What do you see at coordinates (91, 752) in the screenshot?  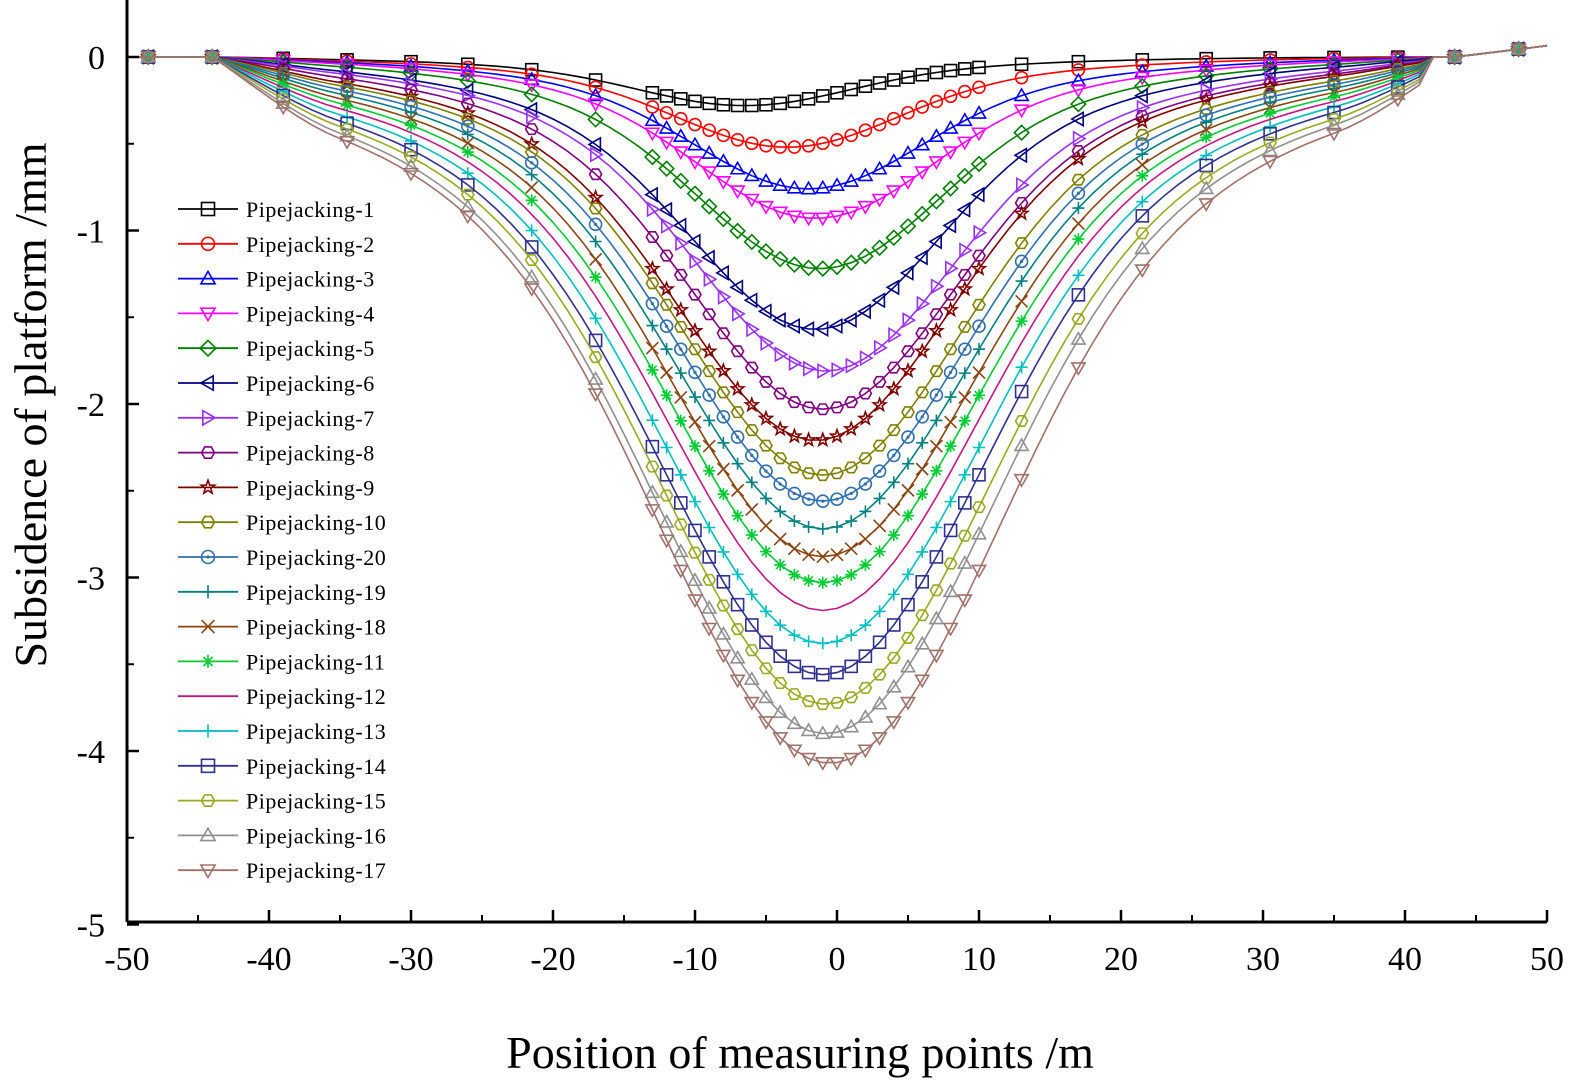 I see `y-tick-label: -4` at bounding box center [91, 752].